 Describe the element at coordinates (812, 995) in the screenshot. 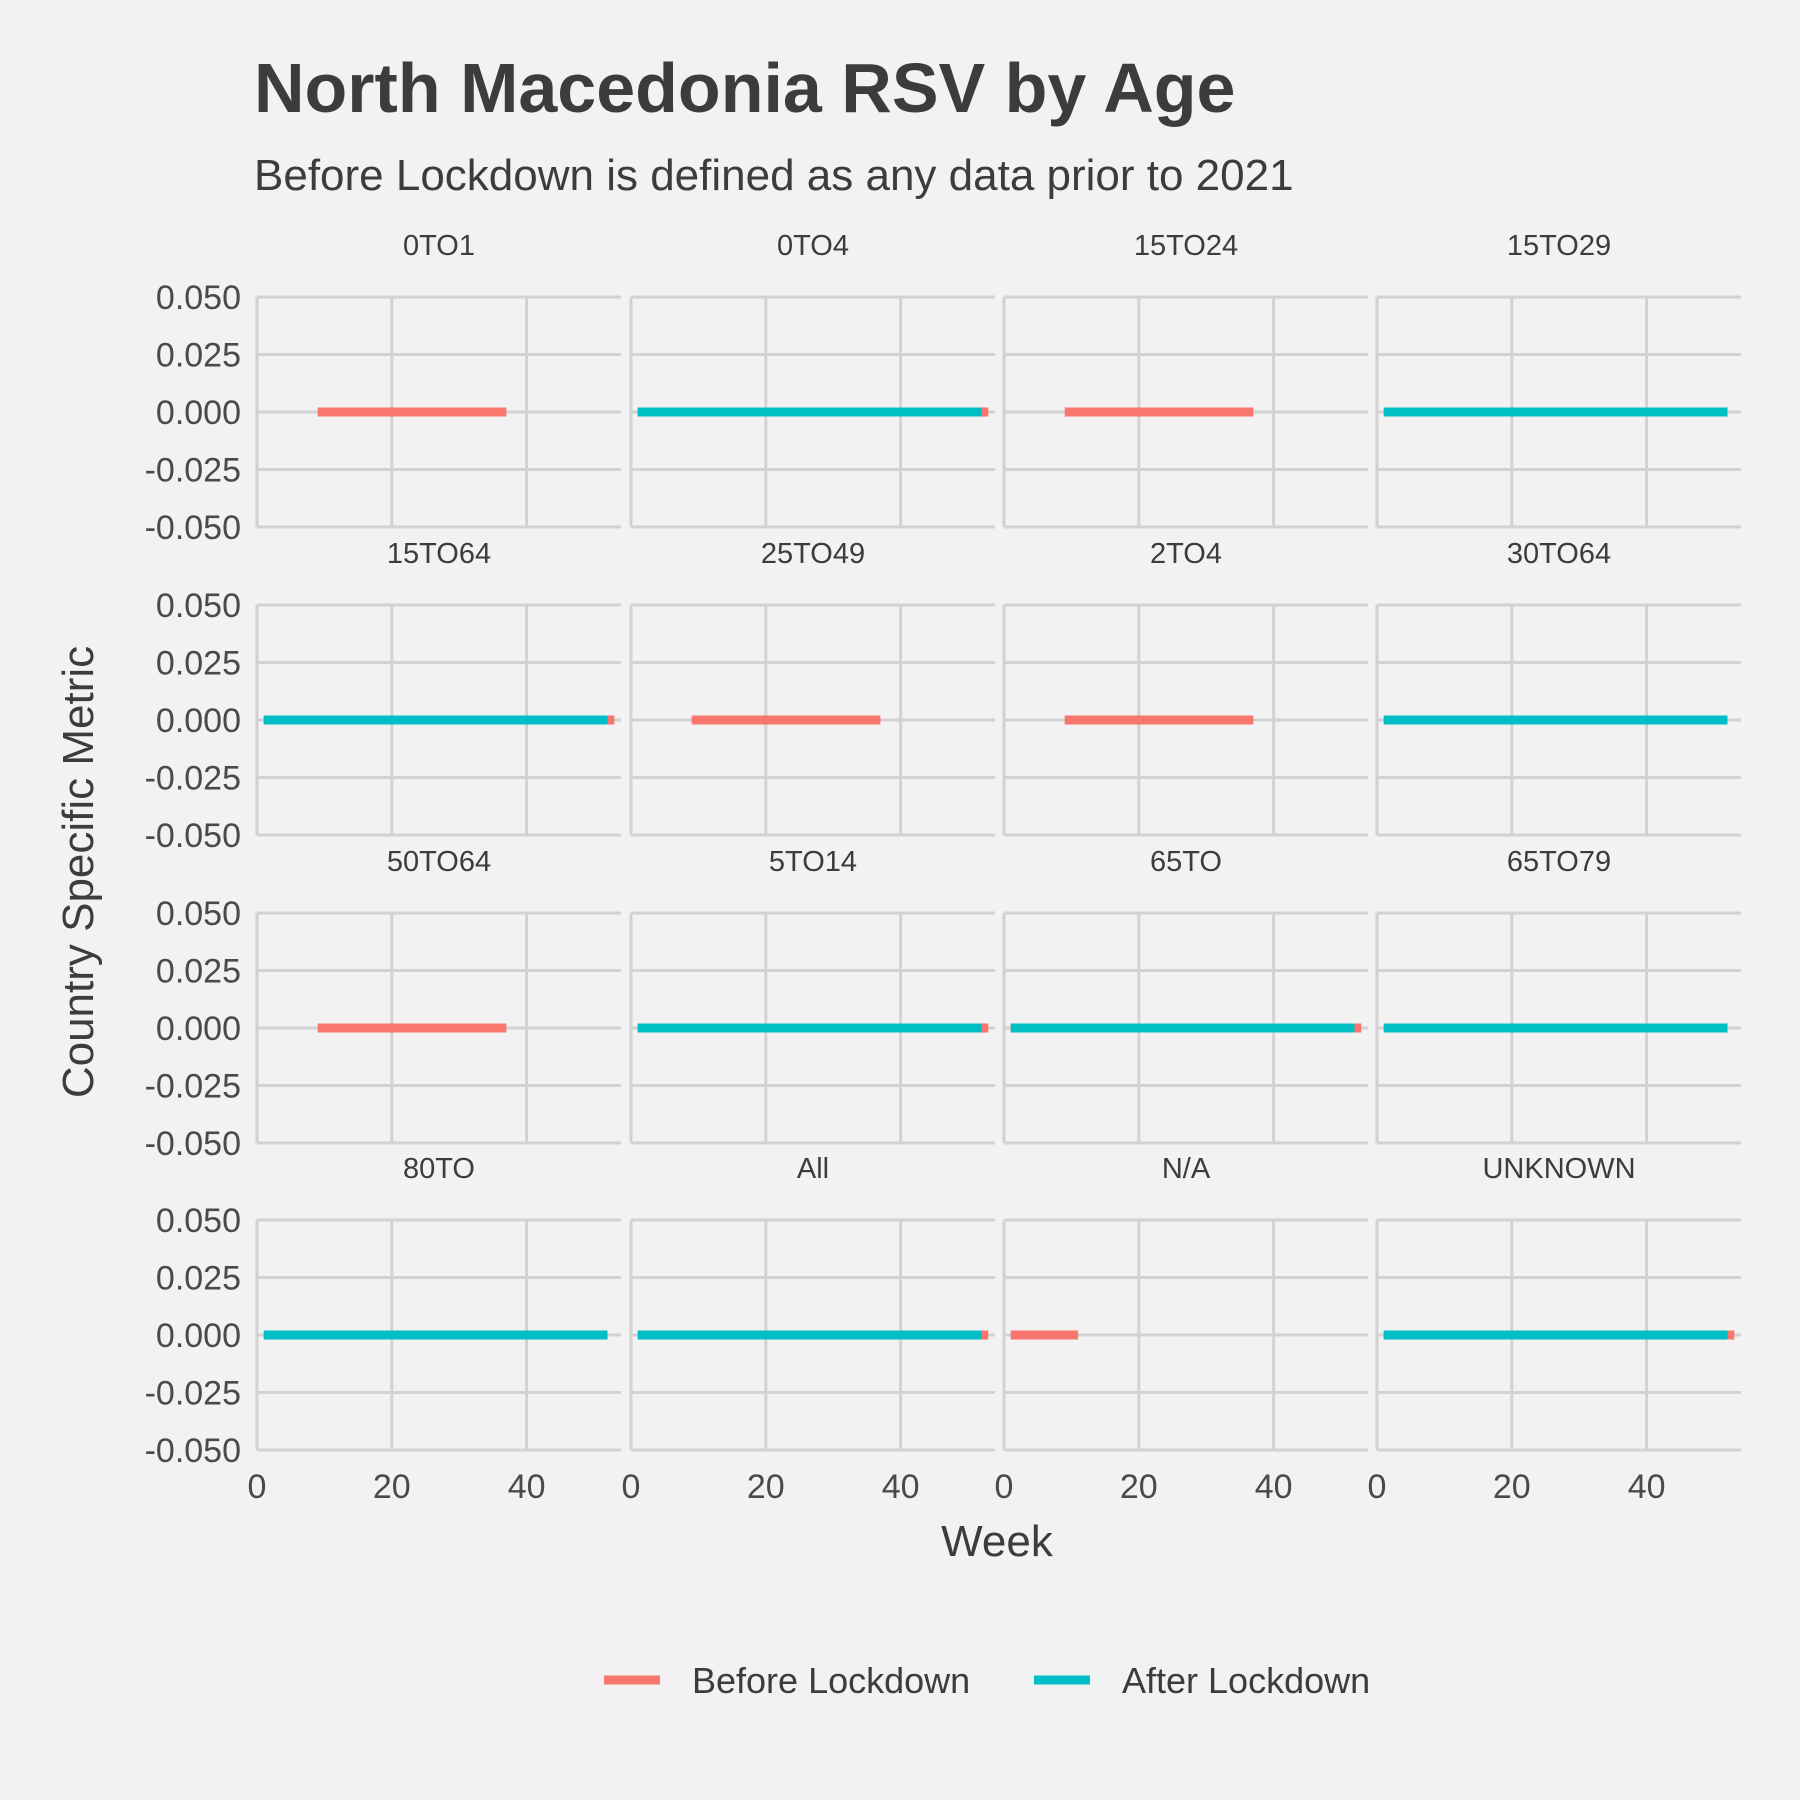

I see `facet-panel: 5TO14` at that location.